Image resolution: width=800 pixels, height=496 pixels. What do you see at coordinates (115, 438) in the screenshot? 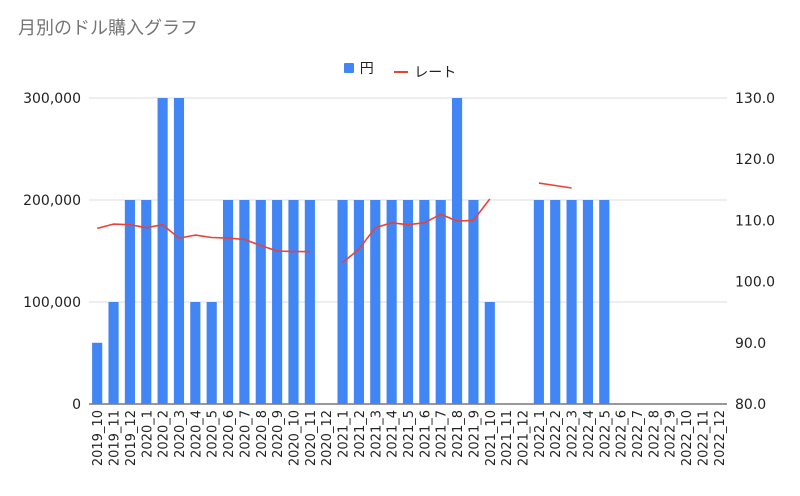
I see `x-tick-label: 2019_11` at bounding box center [115, 438].